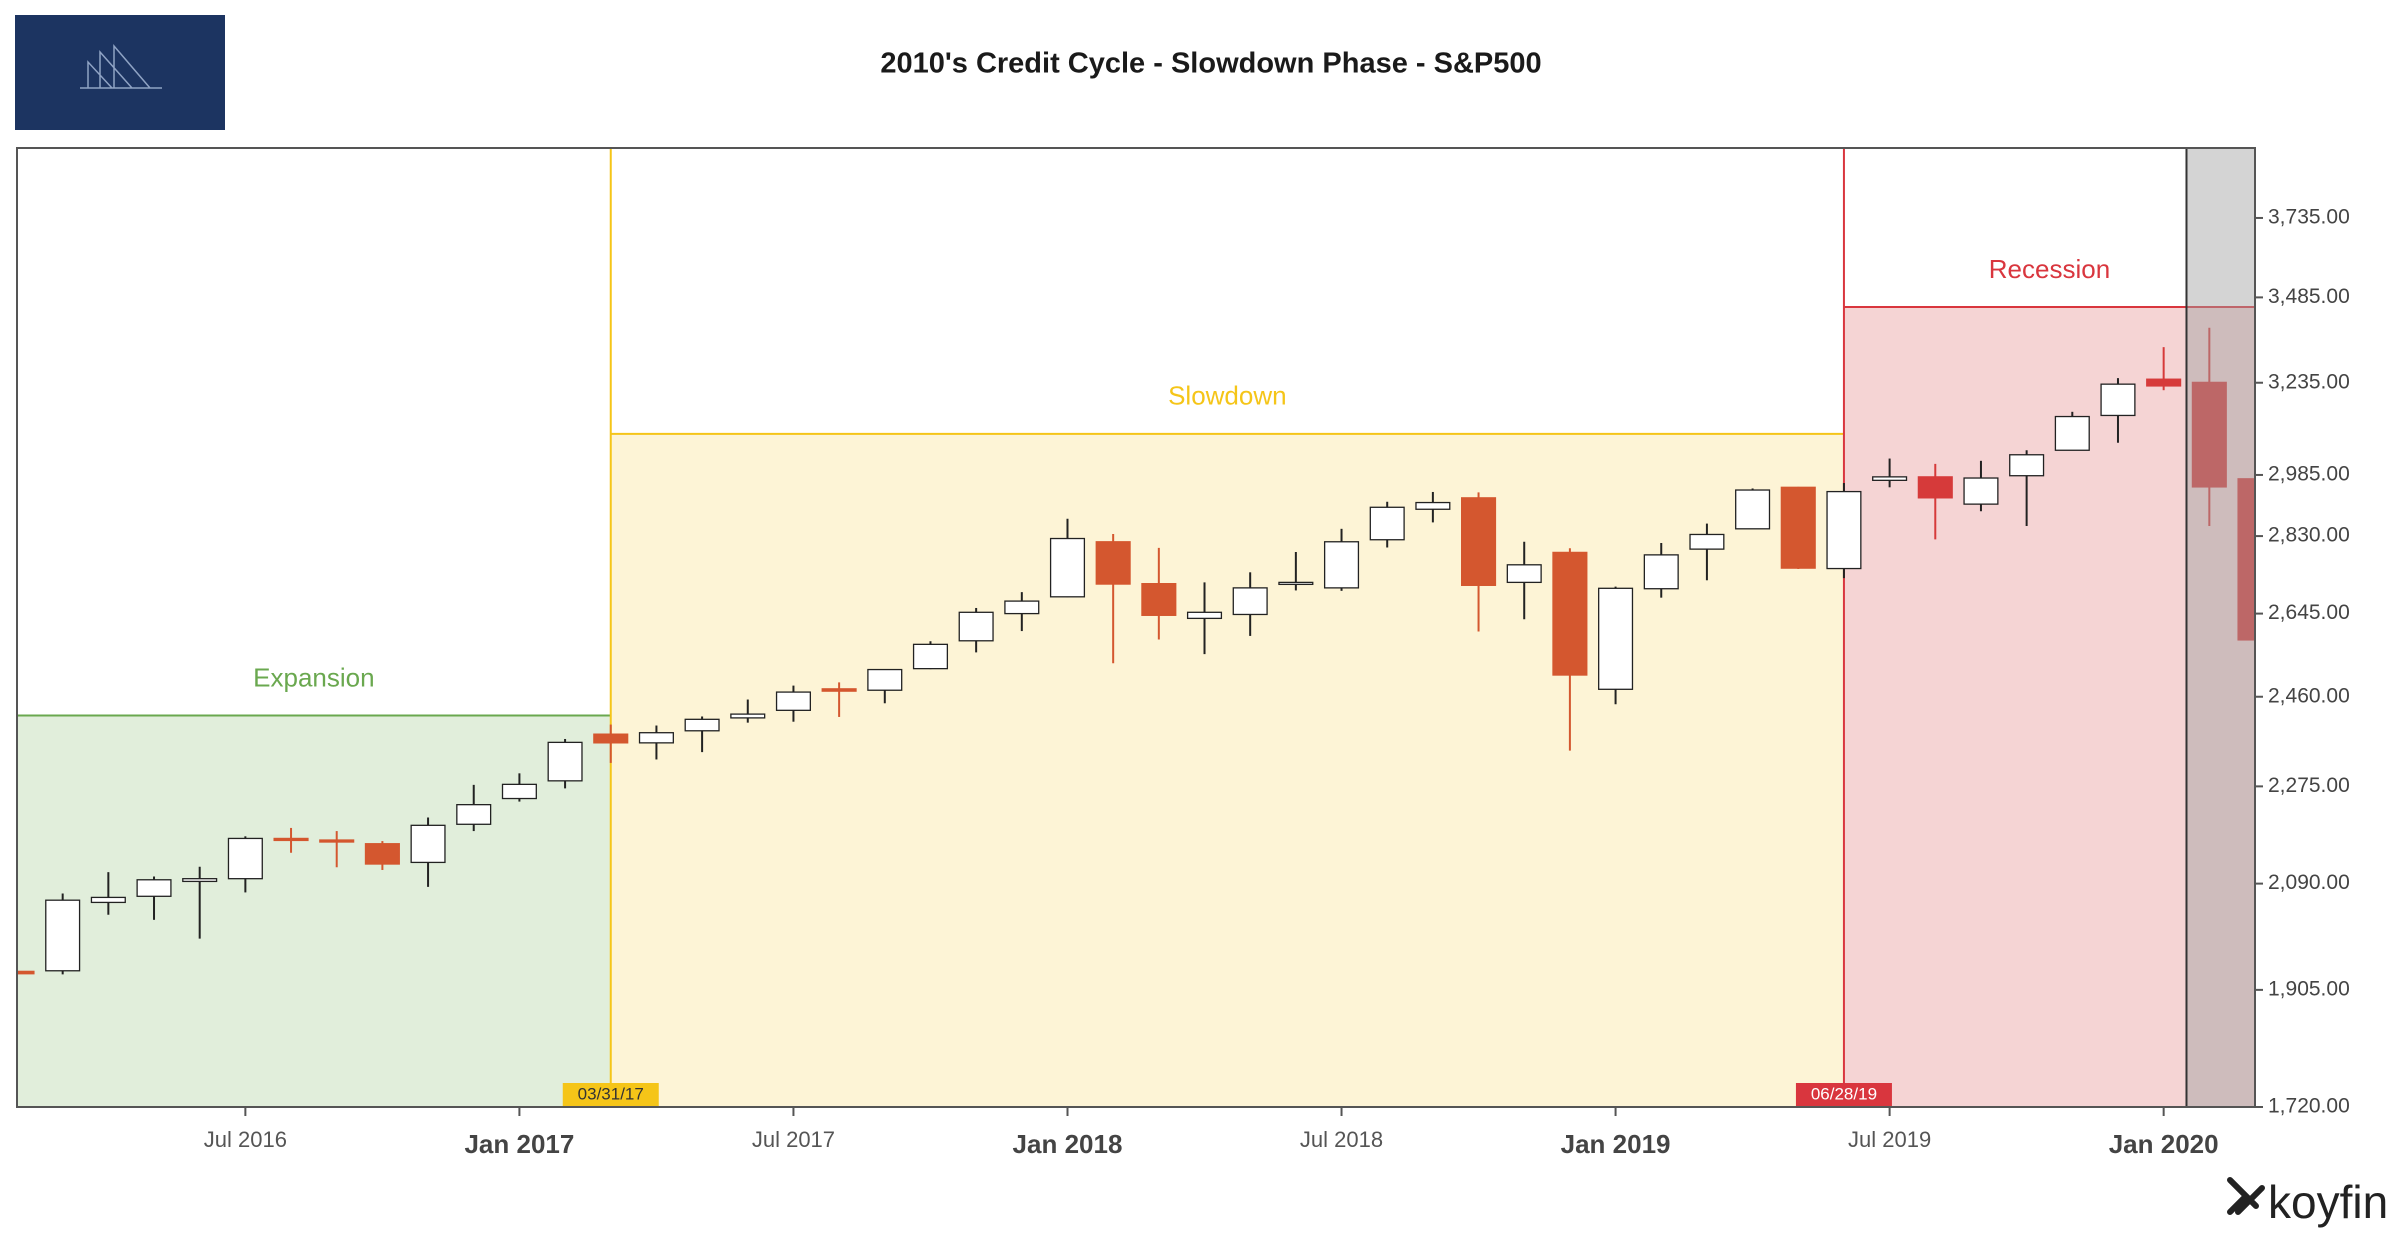 This screenshot has width=2400, height=1240. What do you see at coordinates (2164, 1144) in the screenshot?
I see `x-tick-label: Jan 2020` at bounding box center [2164, 1144].